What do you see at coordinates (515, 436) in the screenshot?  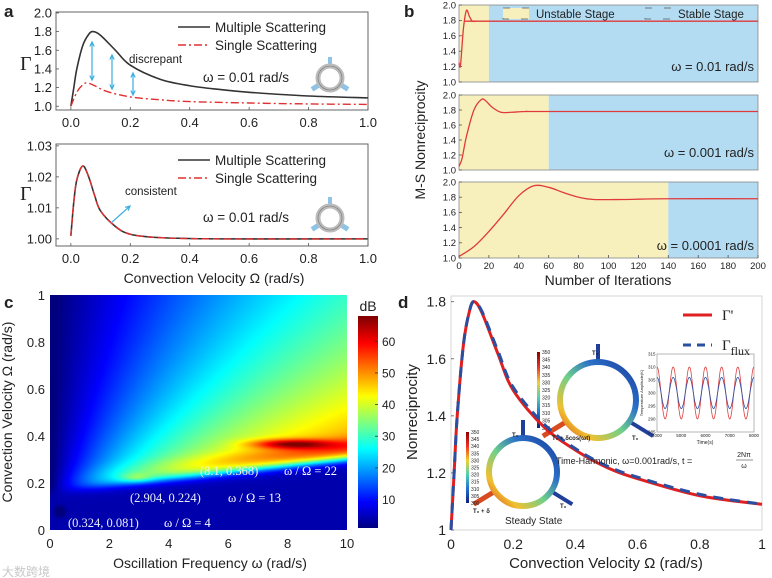 I see `d-ring2-t0-top: T₀` at bounding box center [515, 436].